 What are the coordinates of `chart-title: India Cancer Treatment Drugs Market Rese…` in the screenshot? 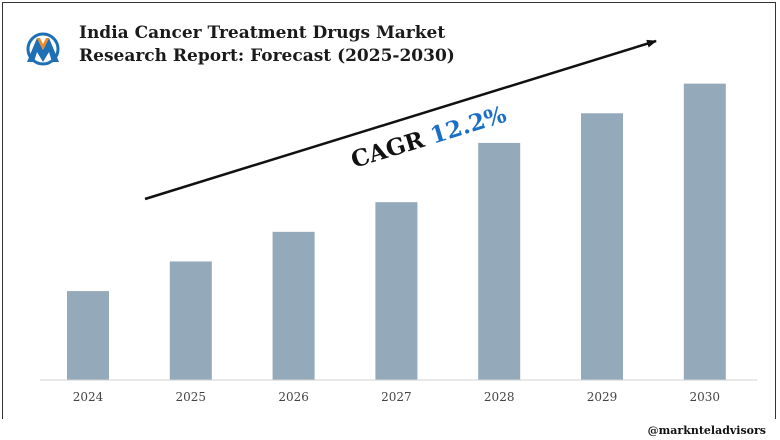 It's located at (289, 45).